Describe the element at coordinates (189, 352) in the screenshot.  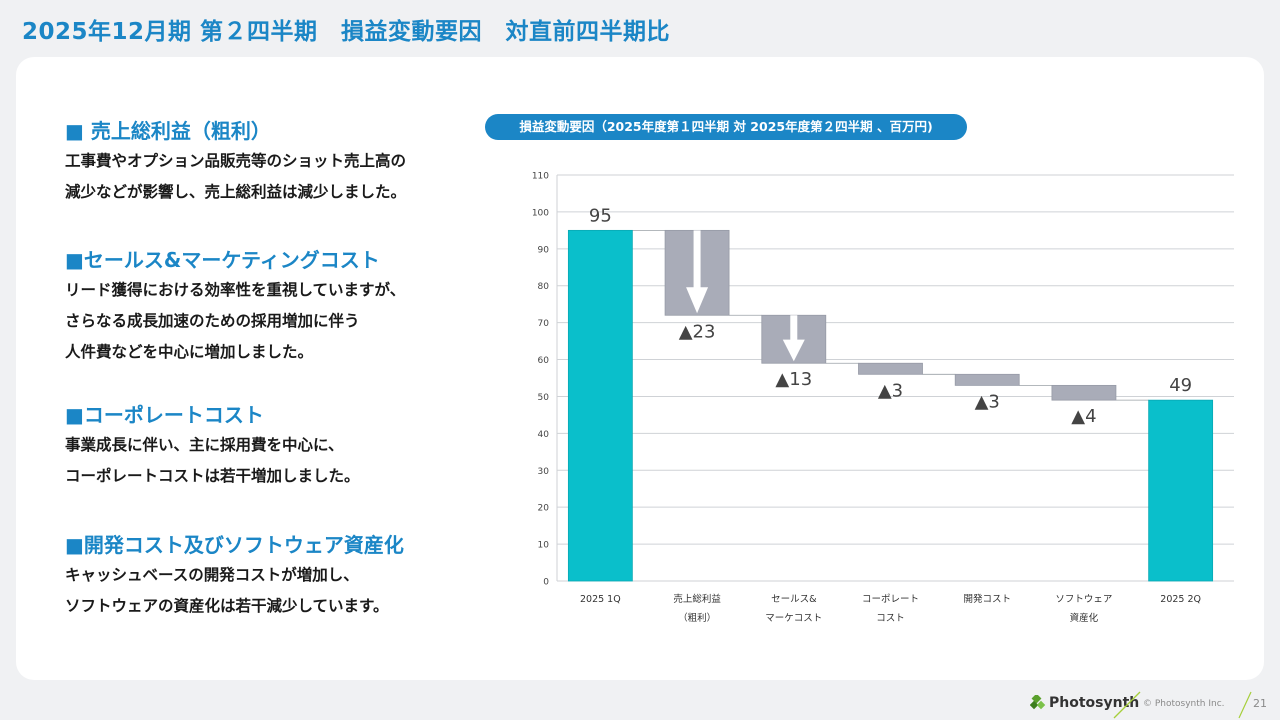
I see `section-text: 人件費などを中心に増加しました。` at that location.